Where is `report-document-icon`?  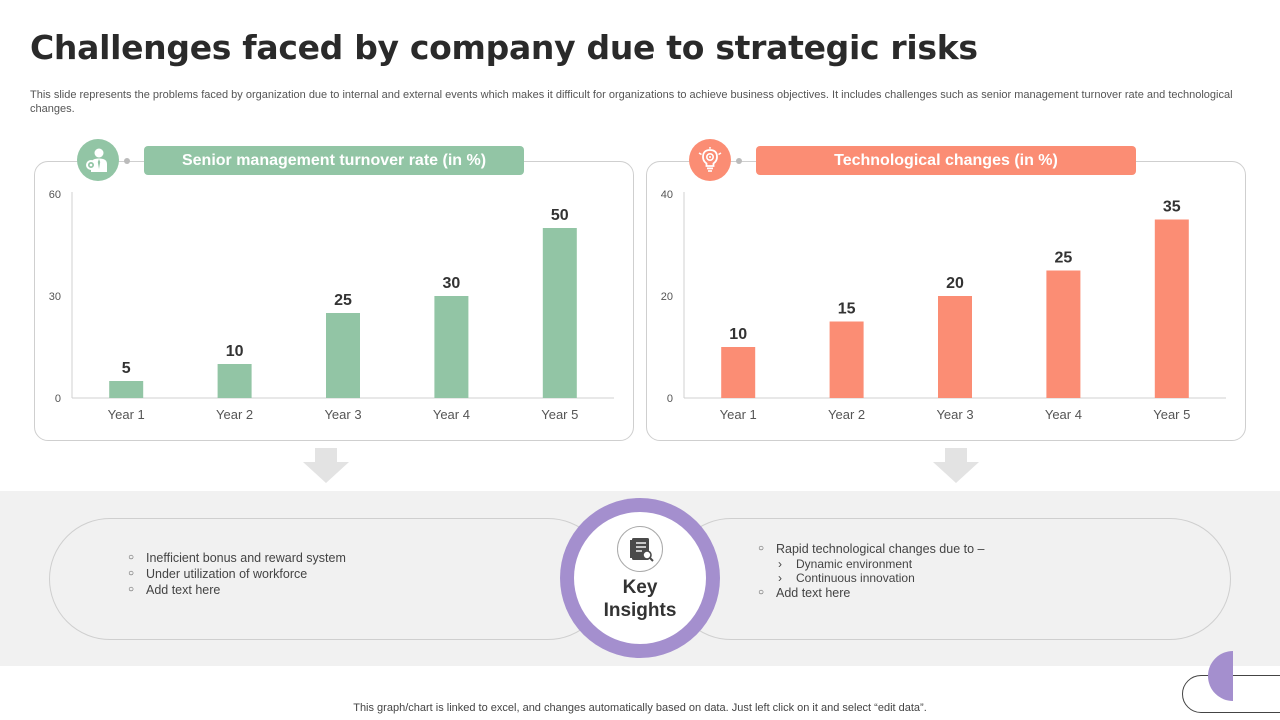 report-document-icon is located at coordinates (640, 549).